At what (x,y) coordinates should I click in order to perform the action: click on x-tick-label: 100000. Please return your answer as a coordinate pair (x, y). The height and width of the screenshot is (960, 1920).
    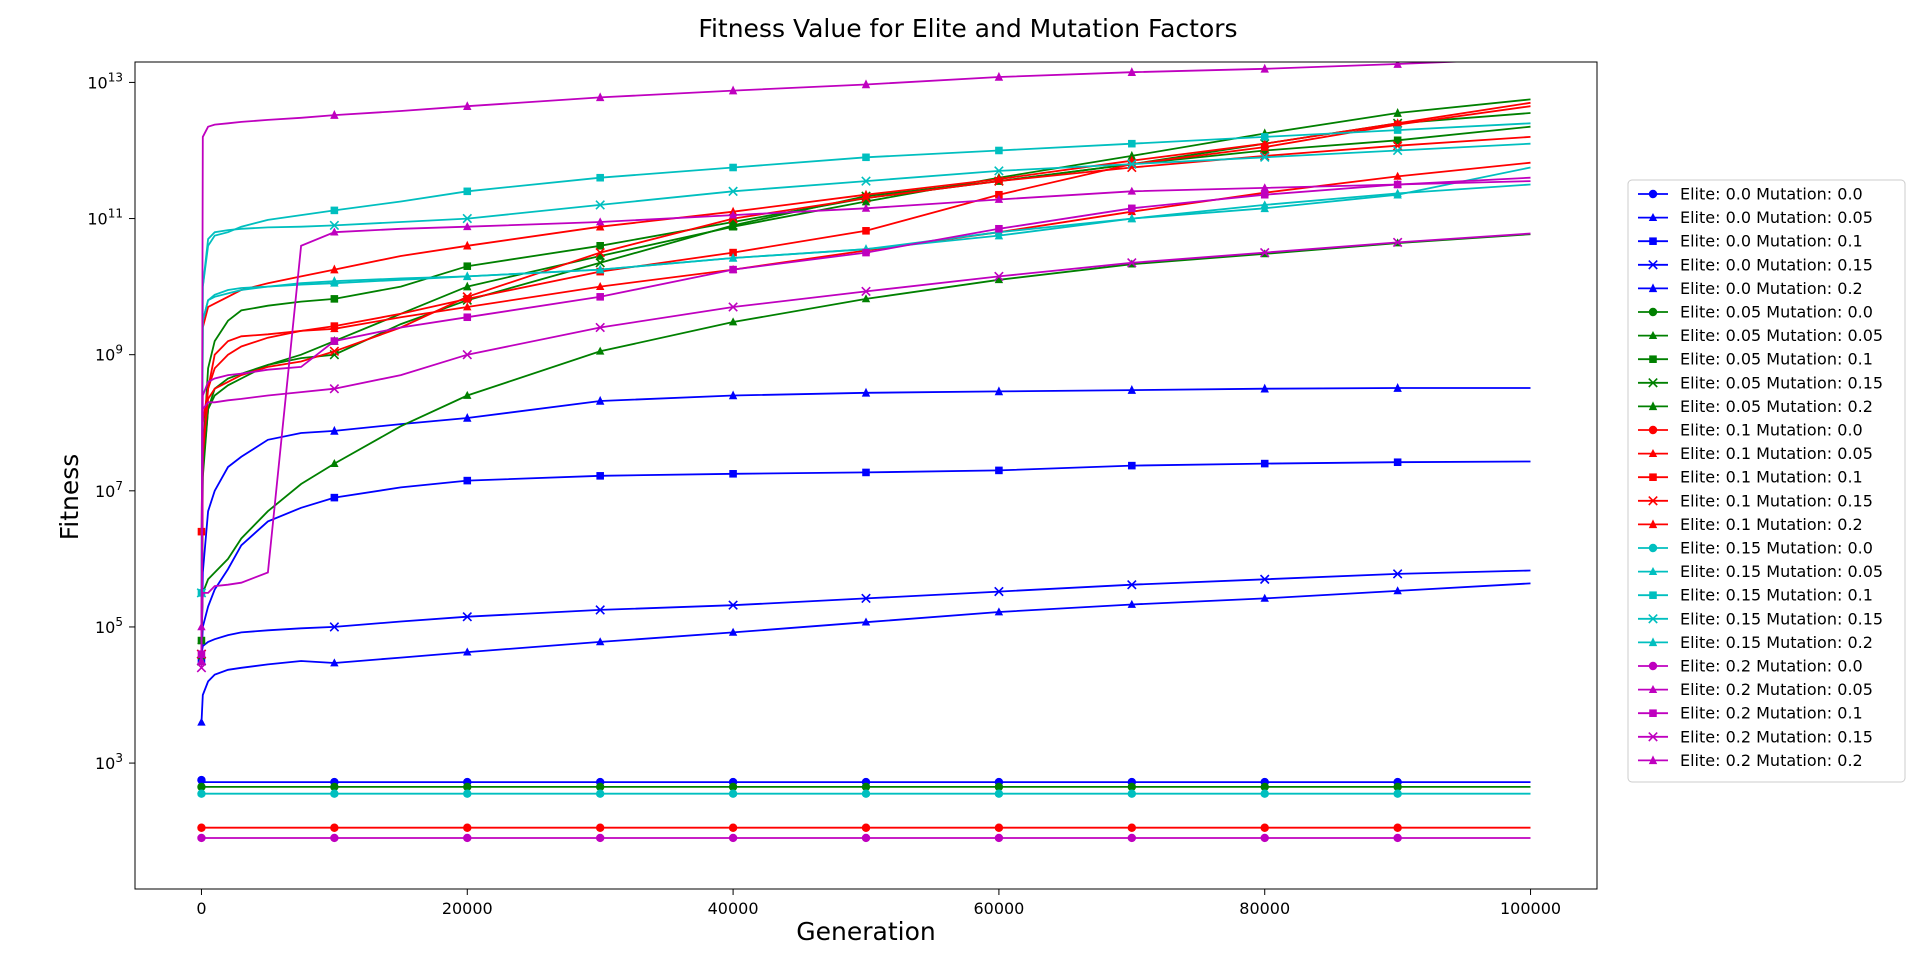
    Looking at the image, I should click on (1530, 908).